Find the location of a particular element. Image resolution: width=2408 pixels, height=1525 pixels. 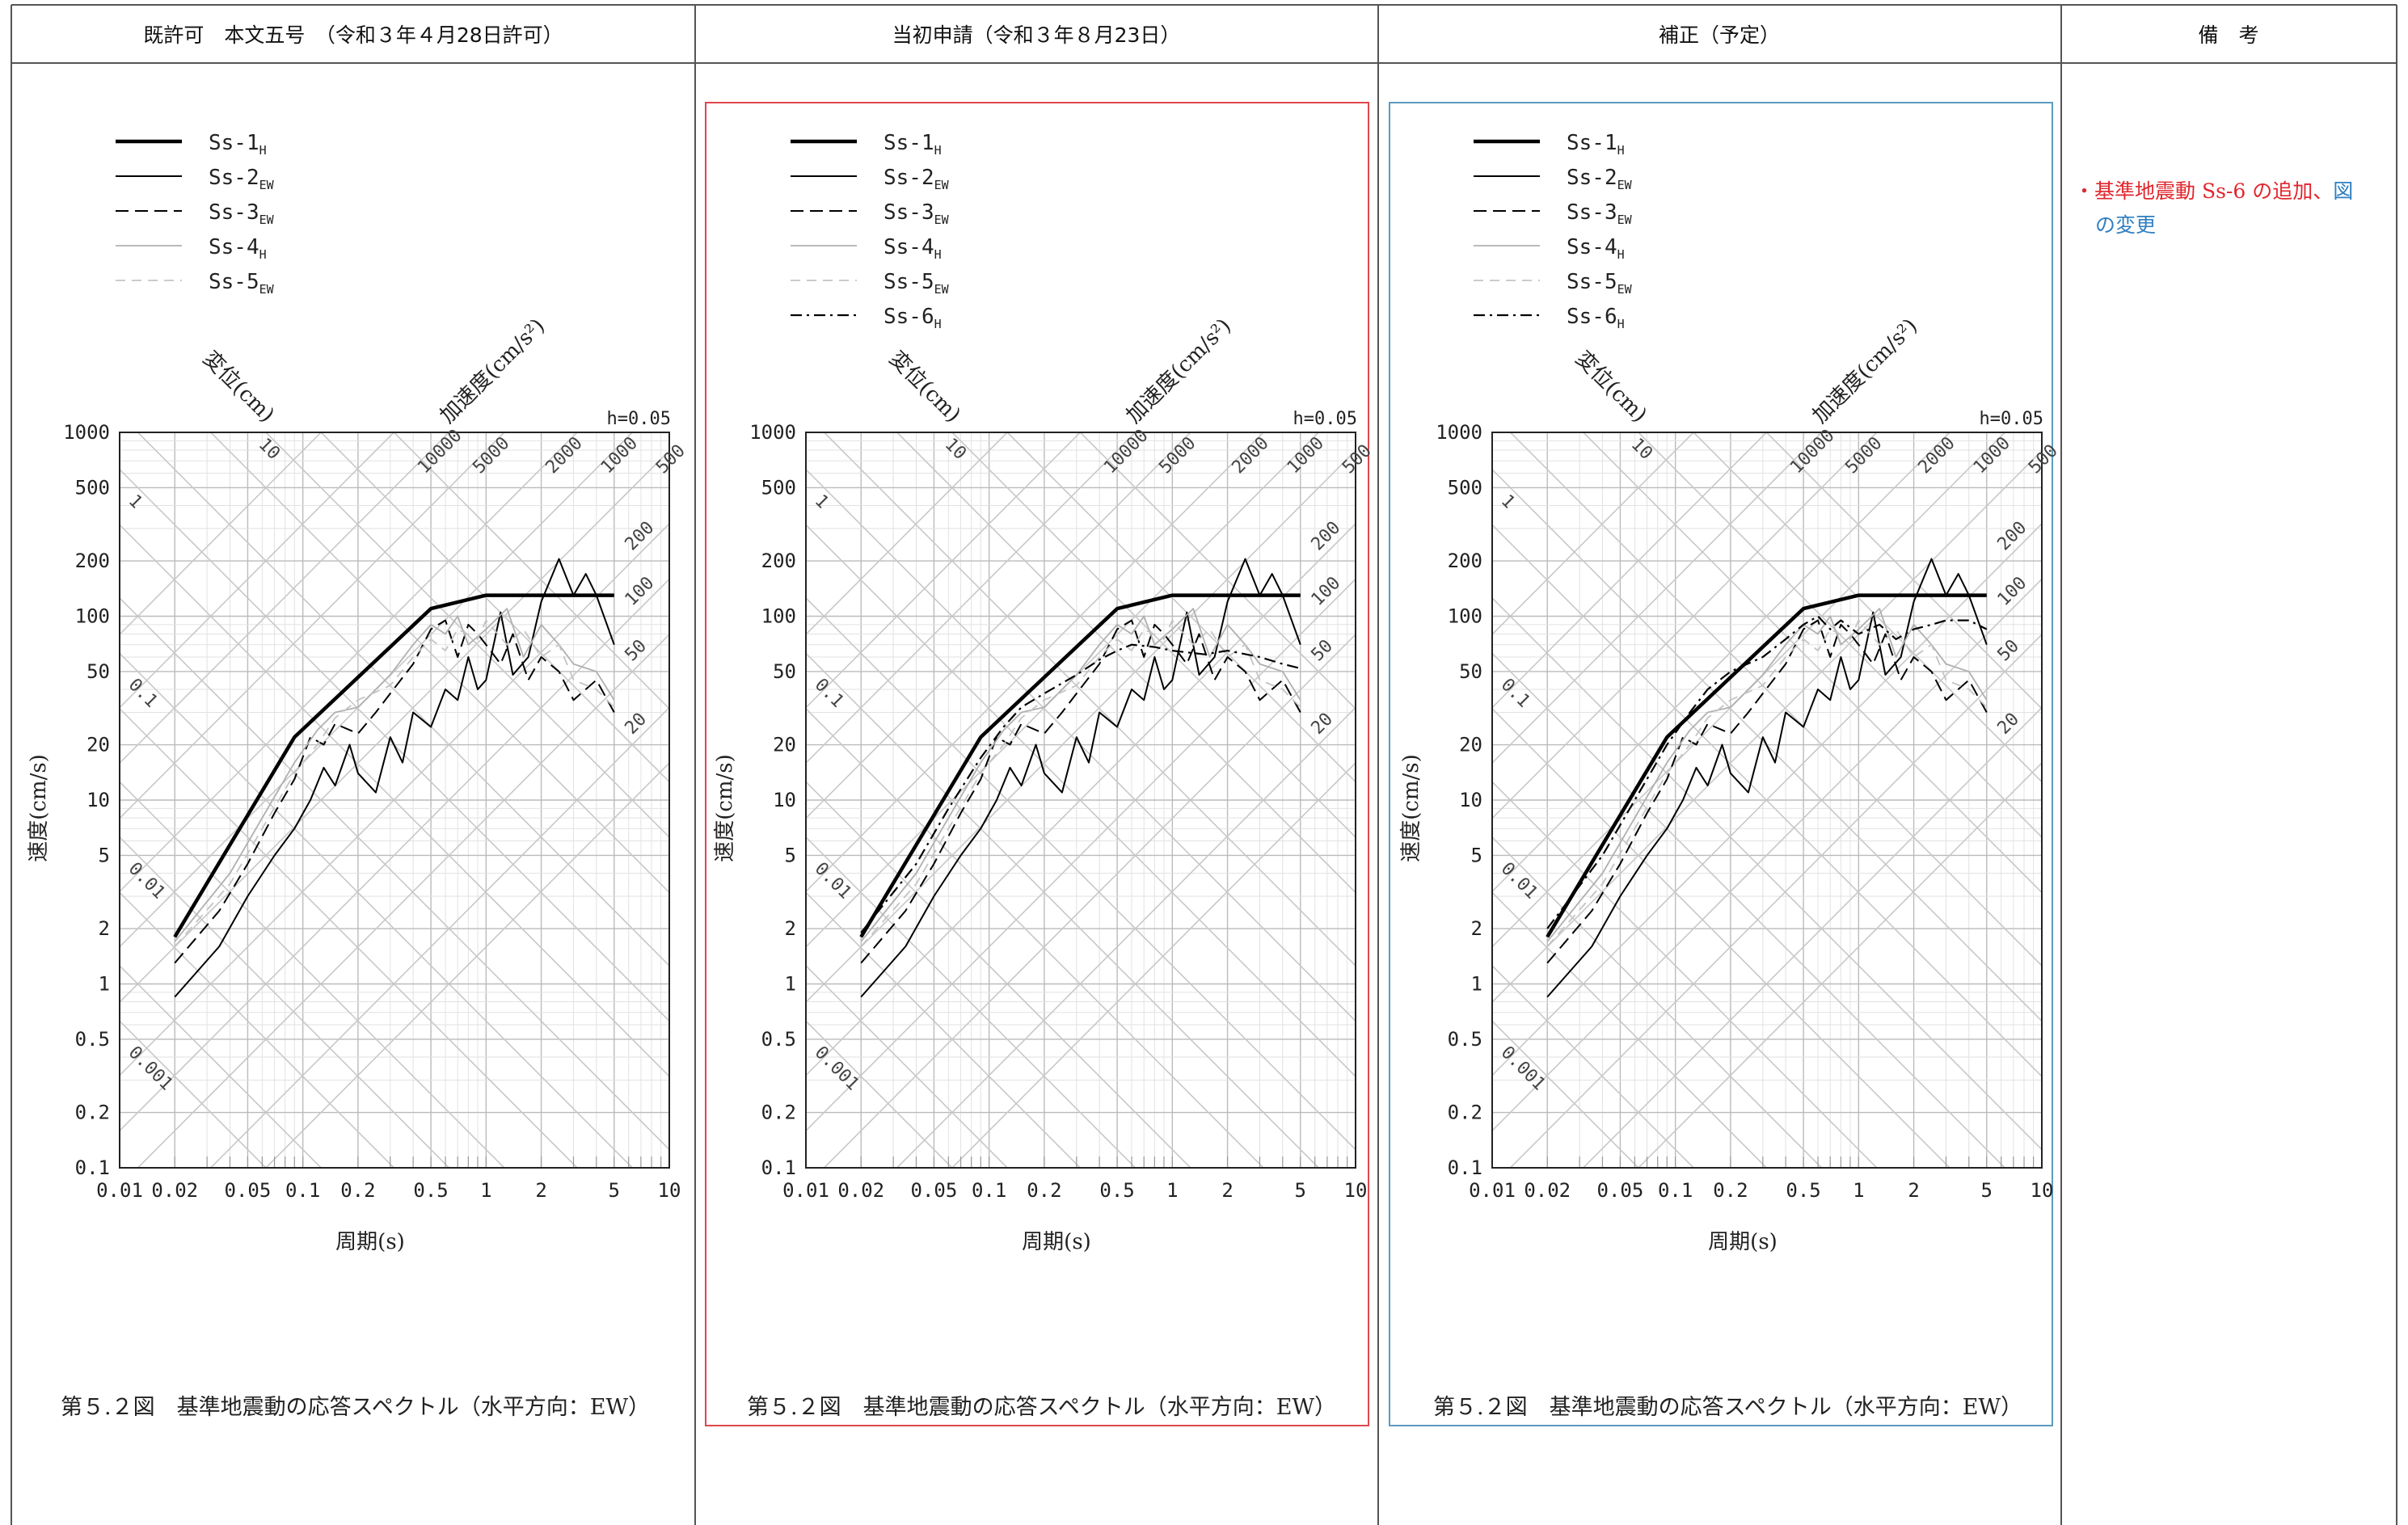

x-tick-label: 0.01 is located at coordinates (1492, 1190).